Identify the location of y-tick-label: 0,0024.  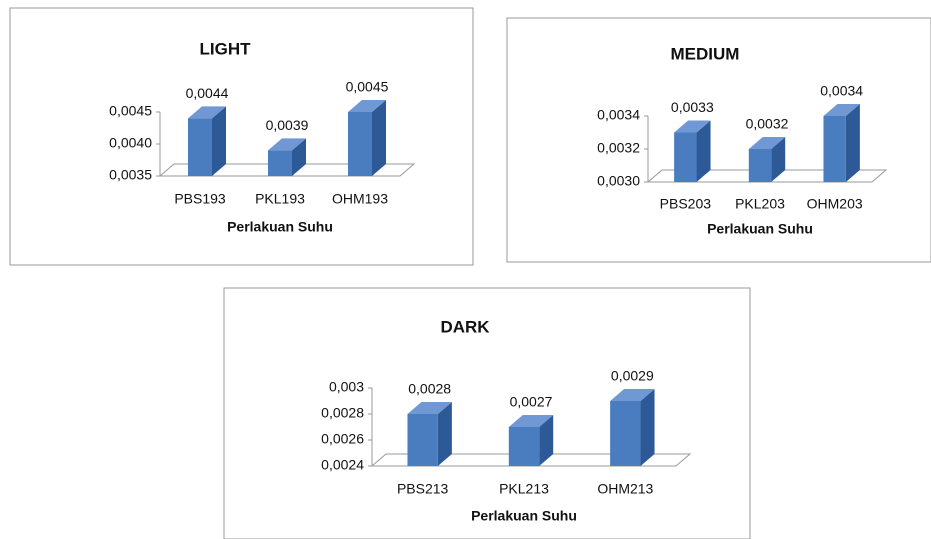
(342, 465).